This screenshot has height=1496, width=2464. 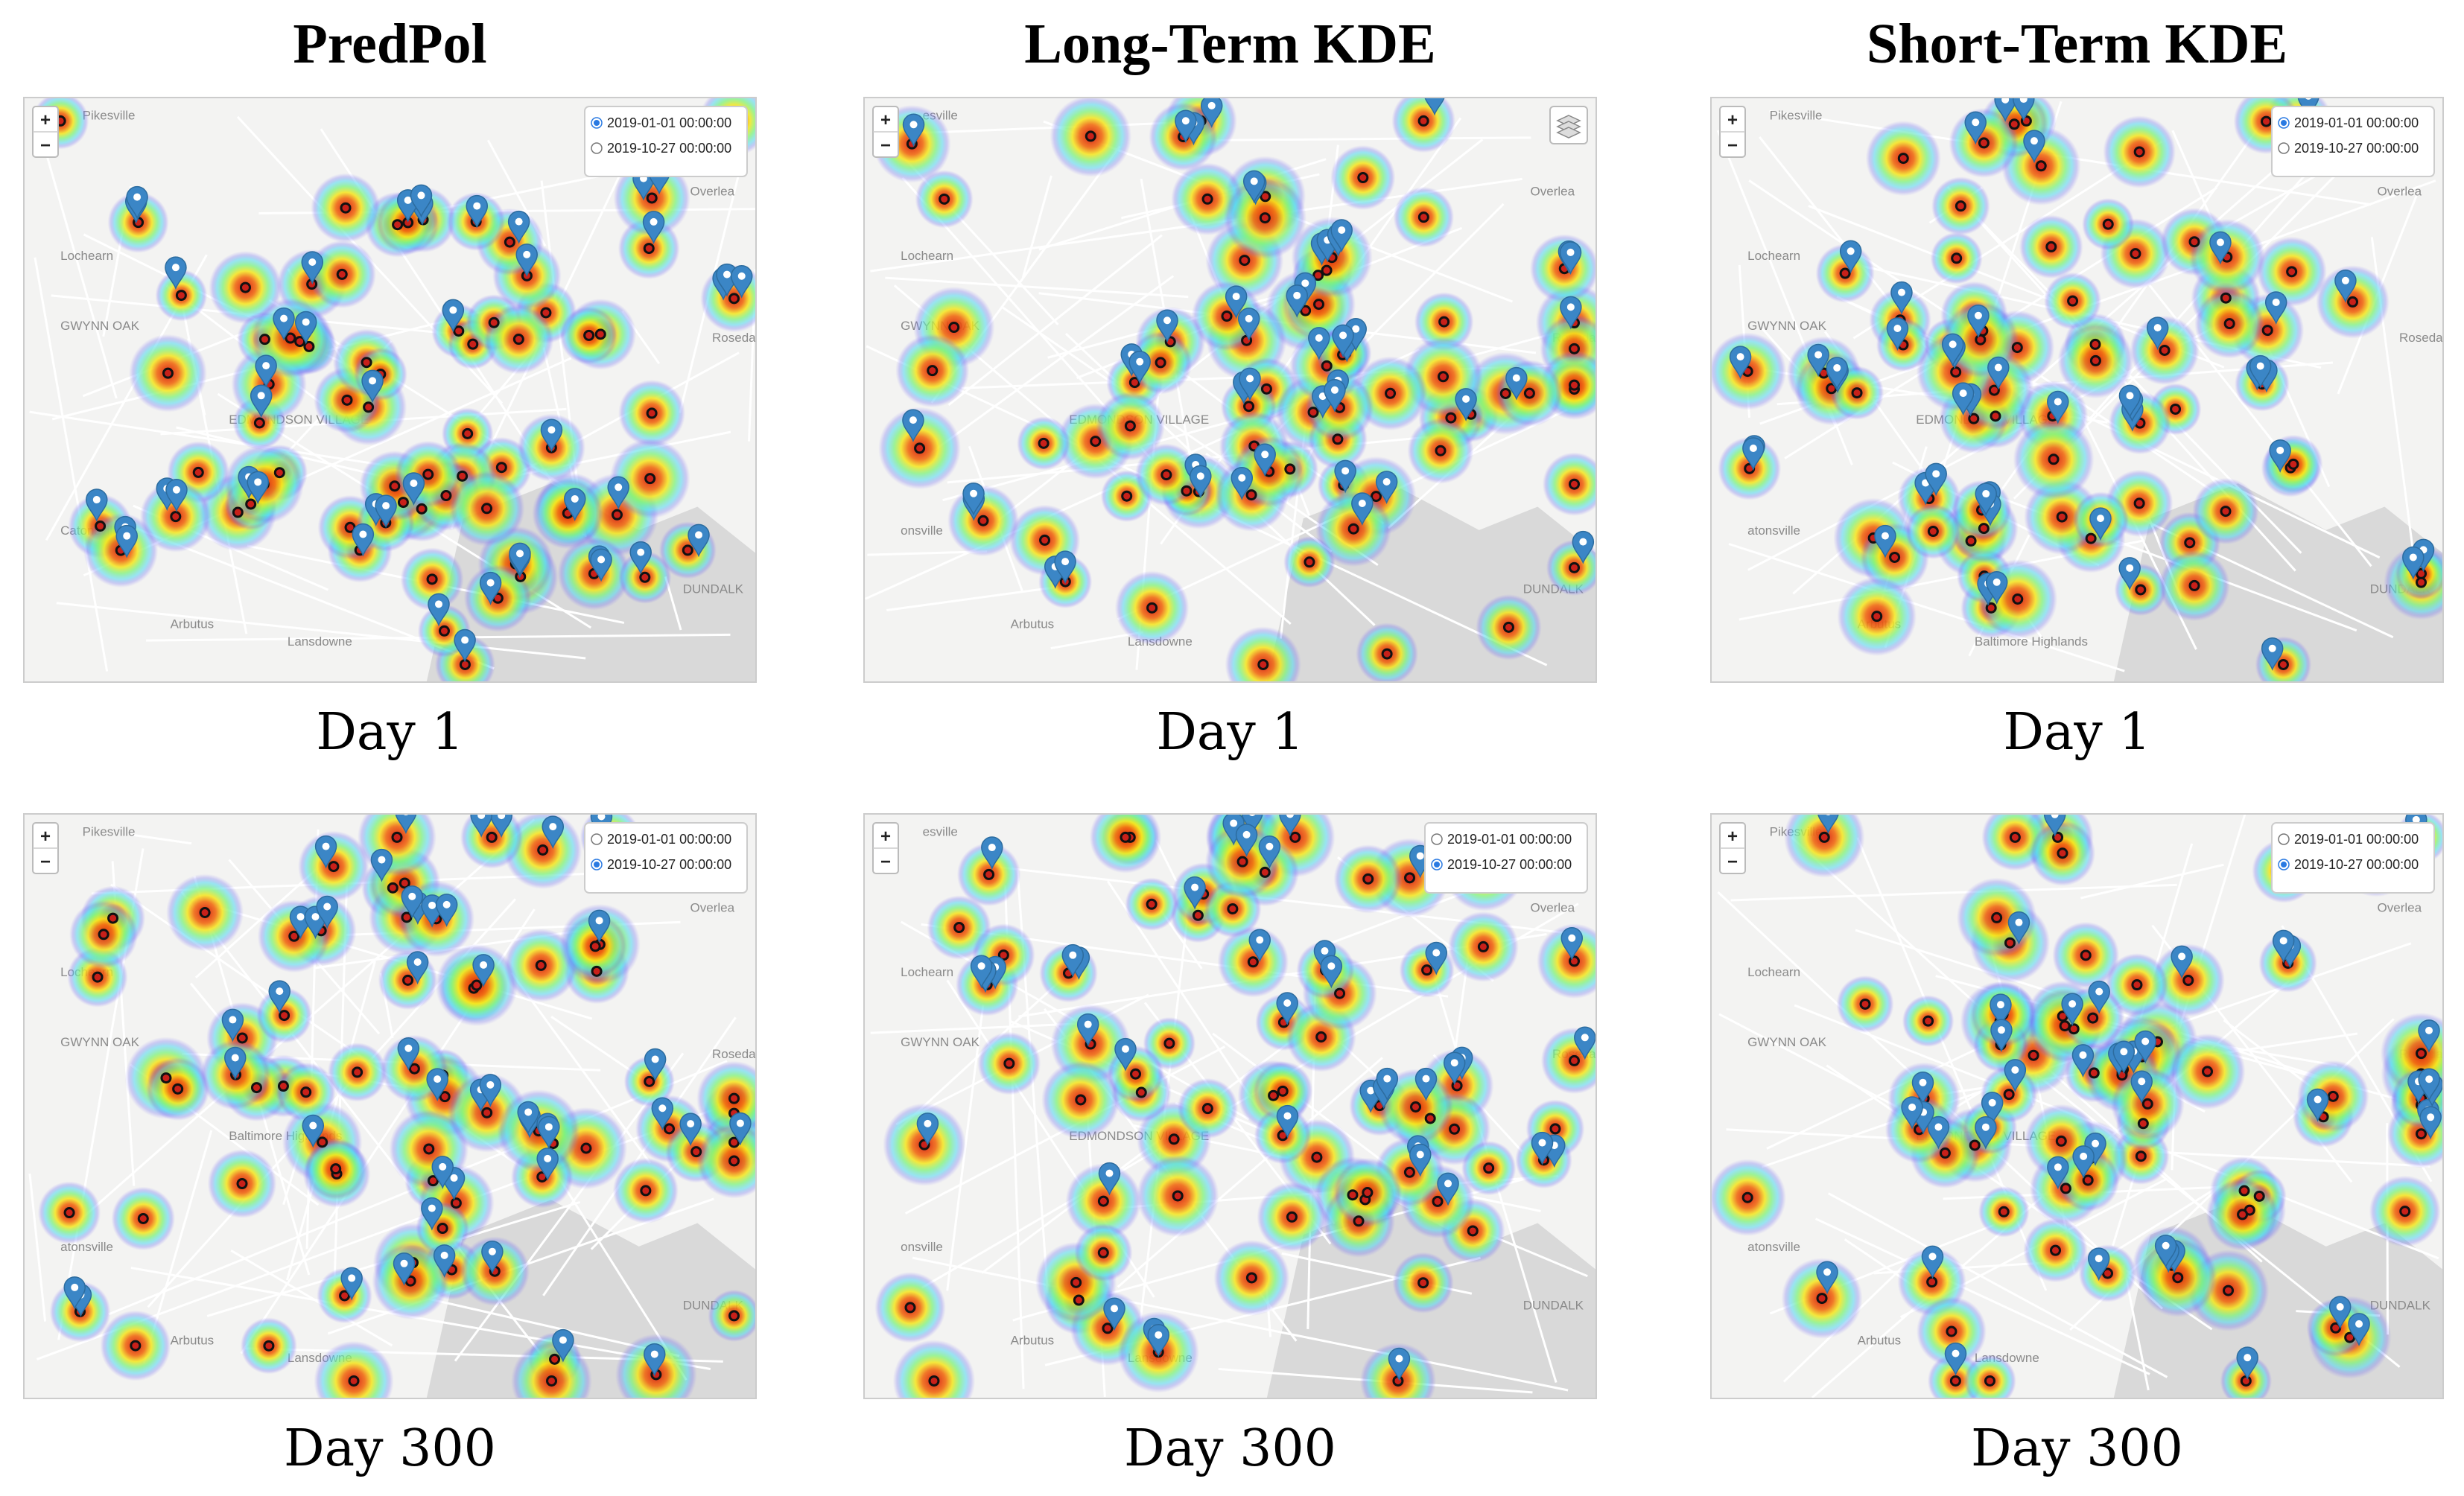 What do you see at coordinates (1773, 972) in the screenshot?
I see `place-label: Lochearn` at bounding box center [1773, 972].